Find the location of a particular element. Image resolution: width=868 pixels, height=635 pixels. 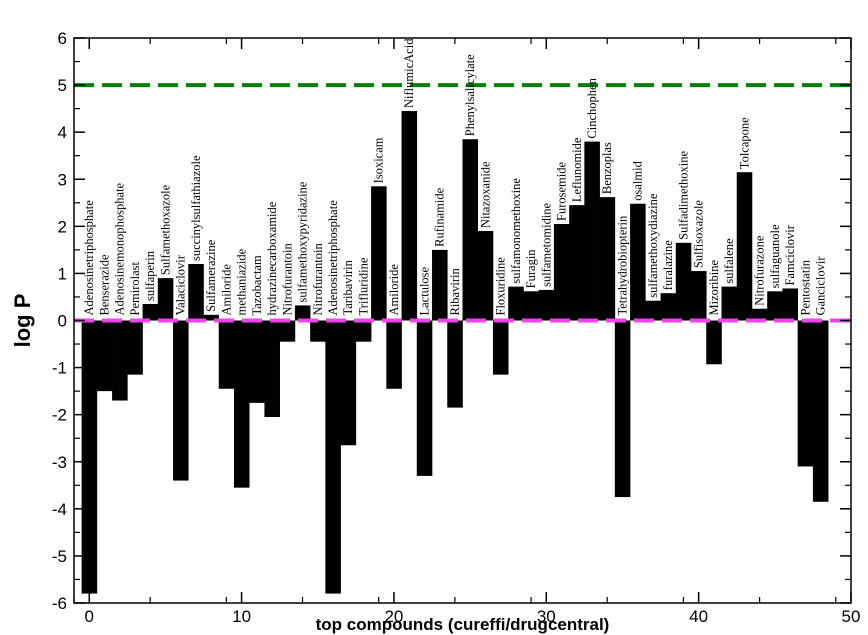

bar-label: Nitrofurazone is located at coordinates (760, 270).